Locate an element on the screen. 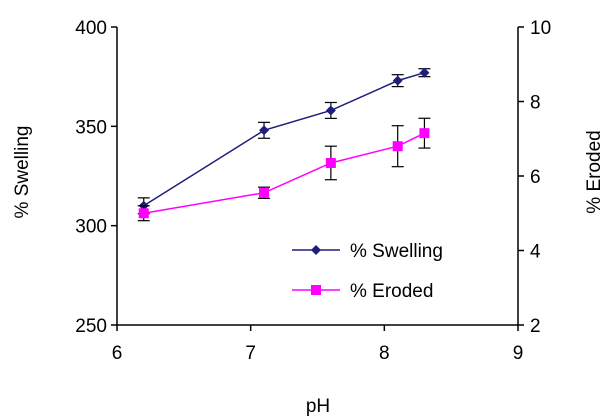 The width and height of the screenshot is (610, 419). x-tick-label: 6 is located at coordinates (117, 353).